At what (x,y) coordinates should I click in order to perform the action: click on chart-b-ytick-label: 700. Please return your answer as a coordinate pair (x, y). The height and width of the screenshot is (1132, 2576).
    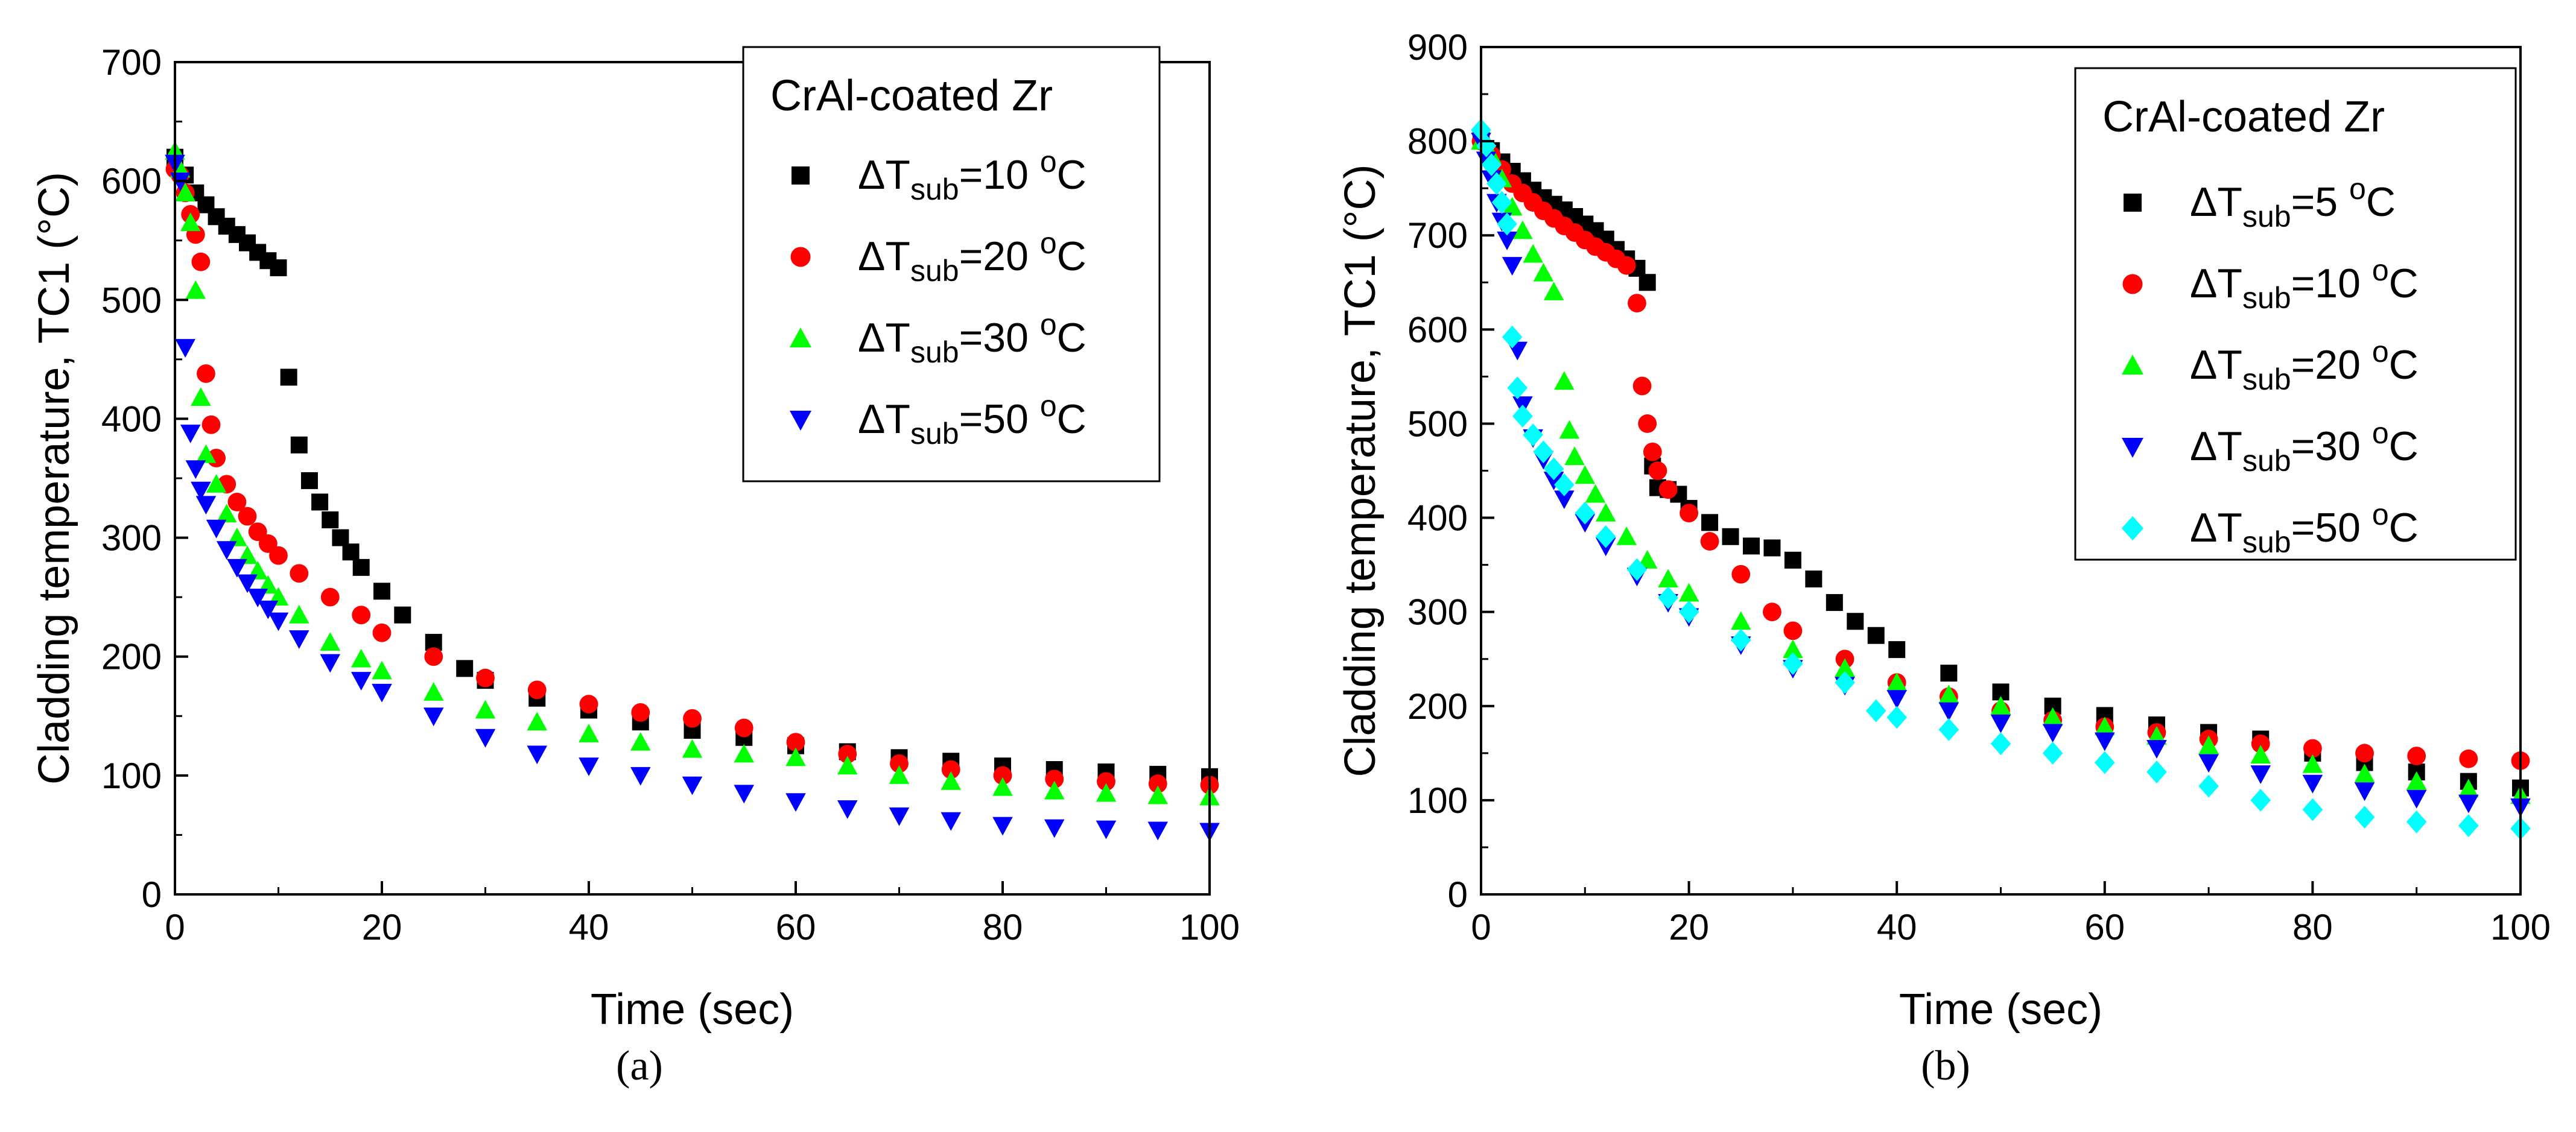
    Looking at the image, I should click on (1438, 236).